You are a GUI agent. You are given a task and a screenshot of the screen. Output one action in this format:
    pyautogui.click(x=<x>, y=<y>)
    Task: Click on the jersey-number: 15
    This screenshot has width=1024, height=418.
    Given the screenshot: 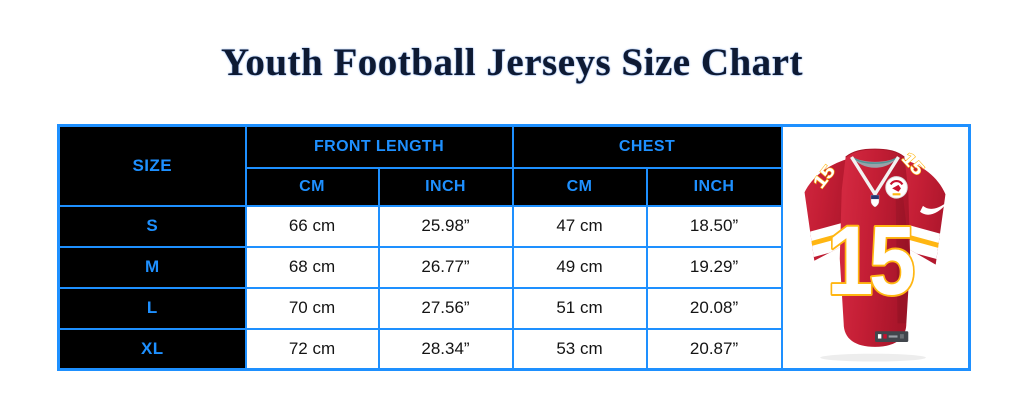 What is the action you would take?
    pyautogui.click(x=872, y=261)
    